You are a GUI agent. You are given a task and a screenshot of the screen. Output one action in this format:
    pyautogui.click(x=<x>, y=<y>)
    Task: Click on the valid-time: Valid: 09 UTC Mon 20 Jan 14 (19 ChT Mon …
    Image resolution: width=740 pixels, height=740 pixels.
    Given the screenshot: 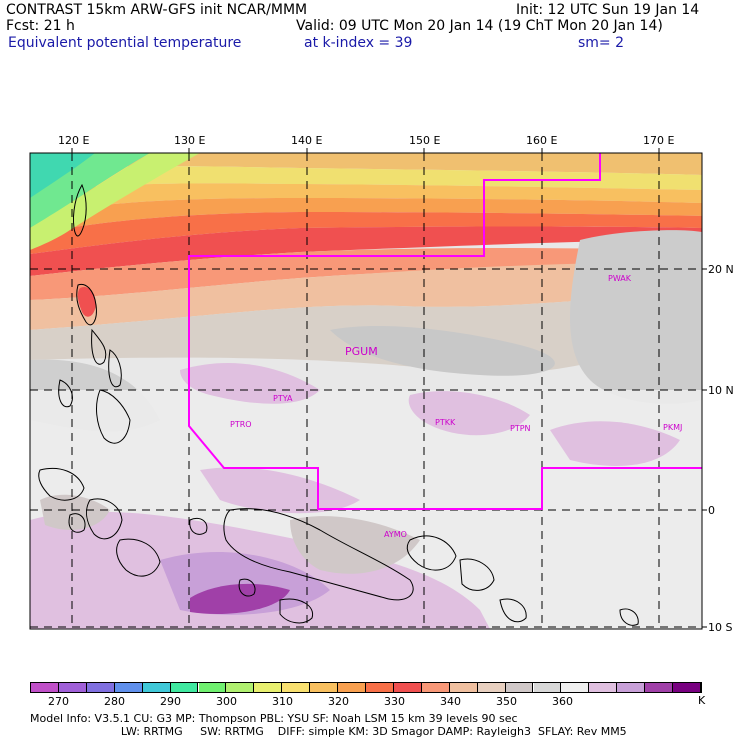 What is the action you would take?
    pyautogui.click(x=479, y=26)
    